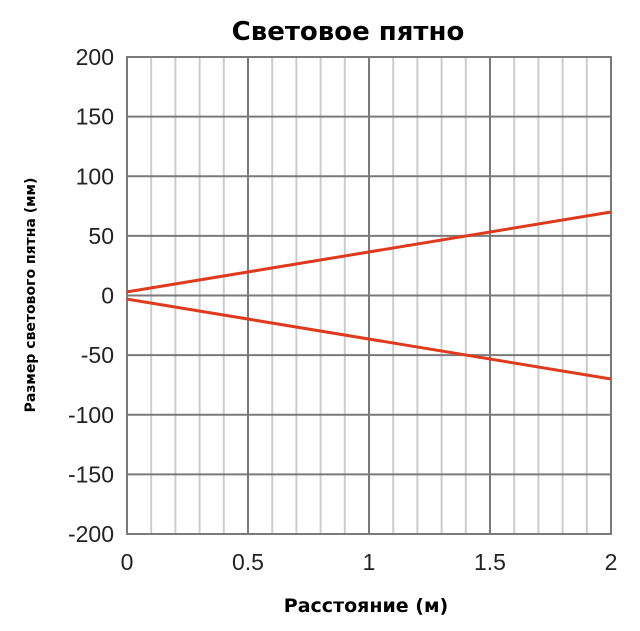 This screenshot has height=631, width=640. Describe the element at coordinates (91, 474) in the screenshot. I see `y-tick-label: -150` at that location.